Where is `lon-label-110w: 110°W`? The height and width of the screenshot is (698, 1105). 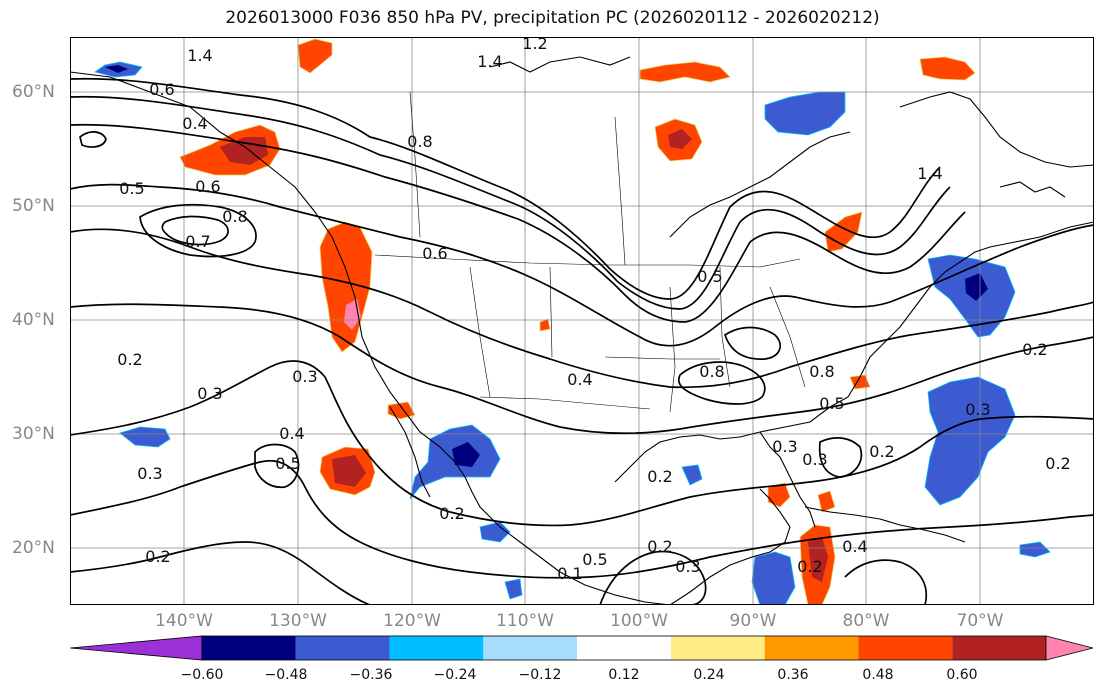
lon-label-110w: 110°W is located at coordinates (525, 621).